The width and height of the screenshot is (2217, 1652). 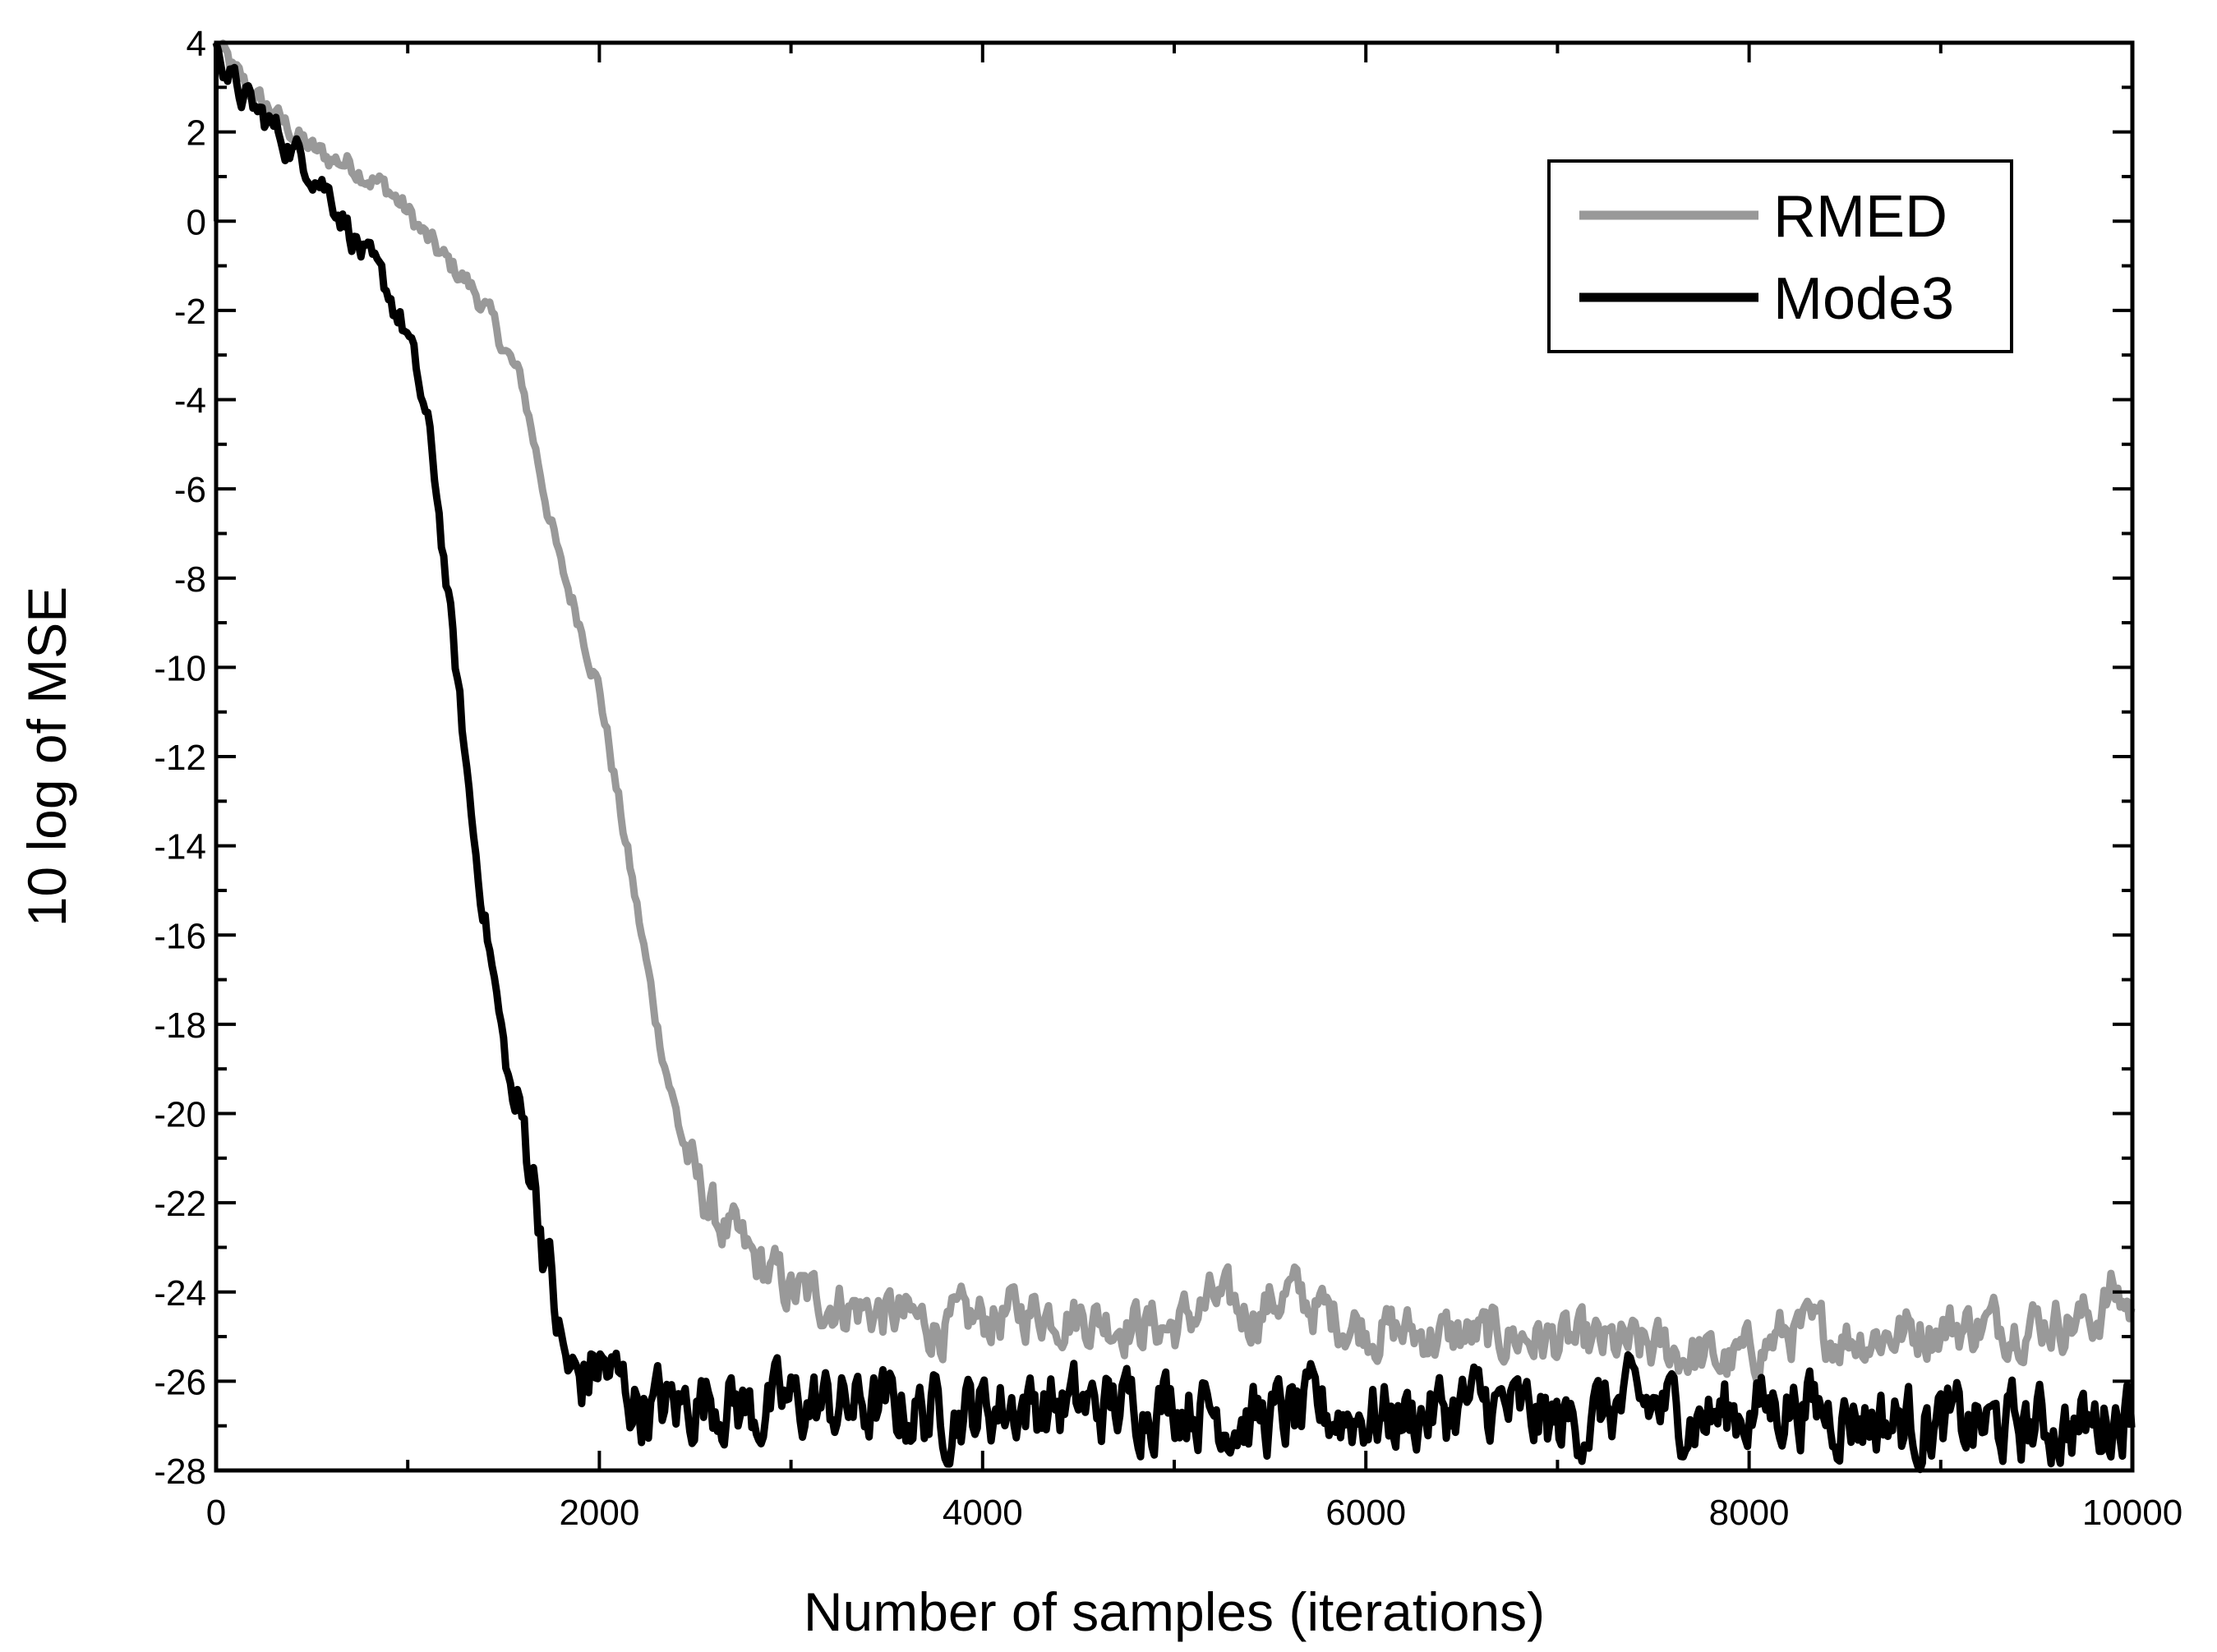 I want to click on y-tick-label: -24, so click(x=180, y=1293).